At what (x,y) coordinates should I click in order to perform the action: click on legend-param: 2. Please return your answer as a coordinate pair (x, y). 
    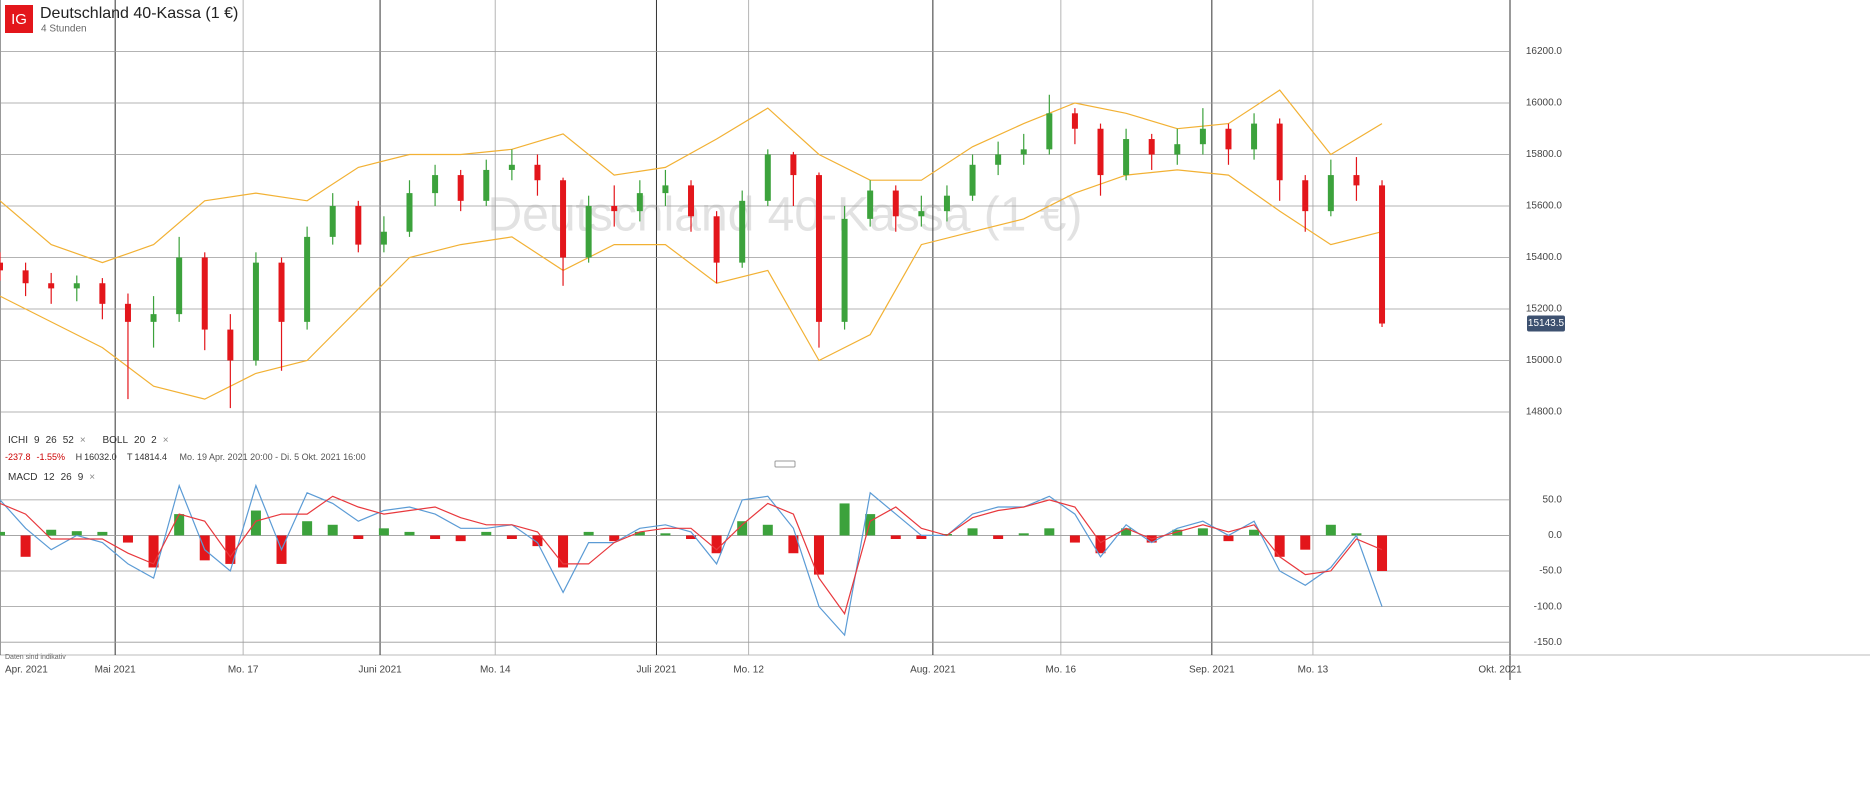
    Looking at the image, I should click on (154, 440).